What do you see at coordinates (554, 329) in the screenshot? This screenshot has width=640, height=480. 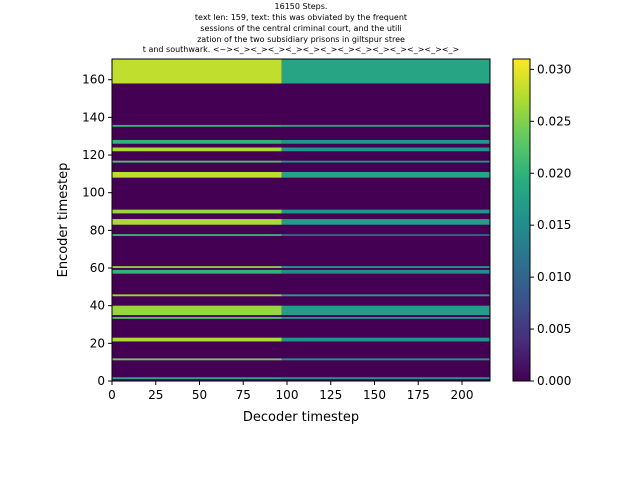 I see `colorbar-tick-label-1: 0.005` at bounding box center [554, 329].